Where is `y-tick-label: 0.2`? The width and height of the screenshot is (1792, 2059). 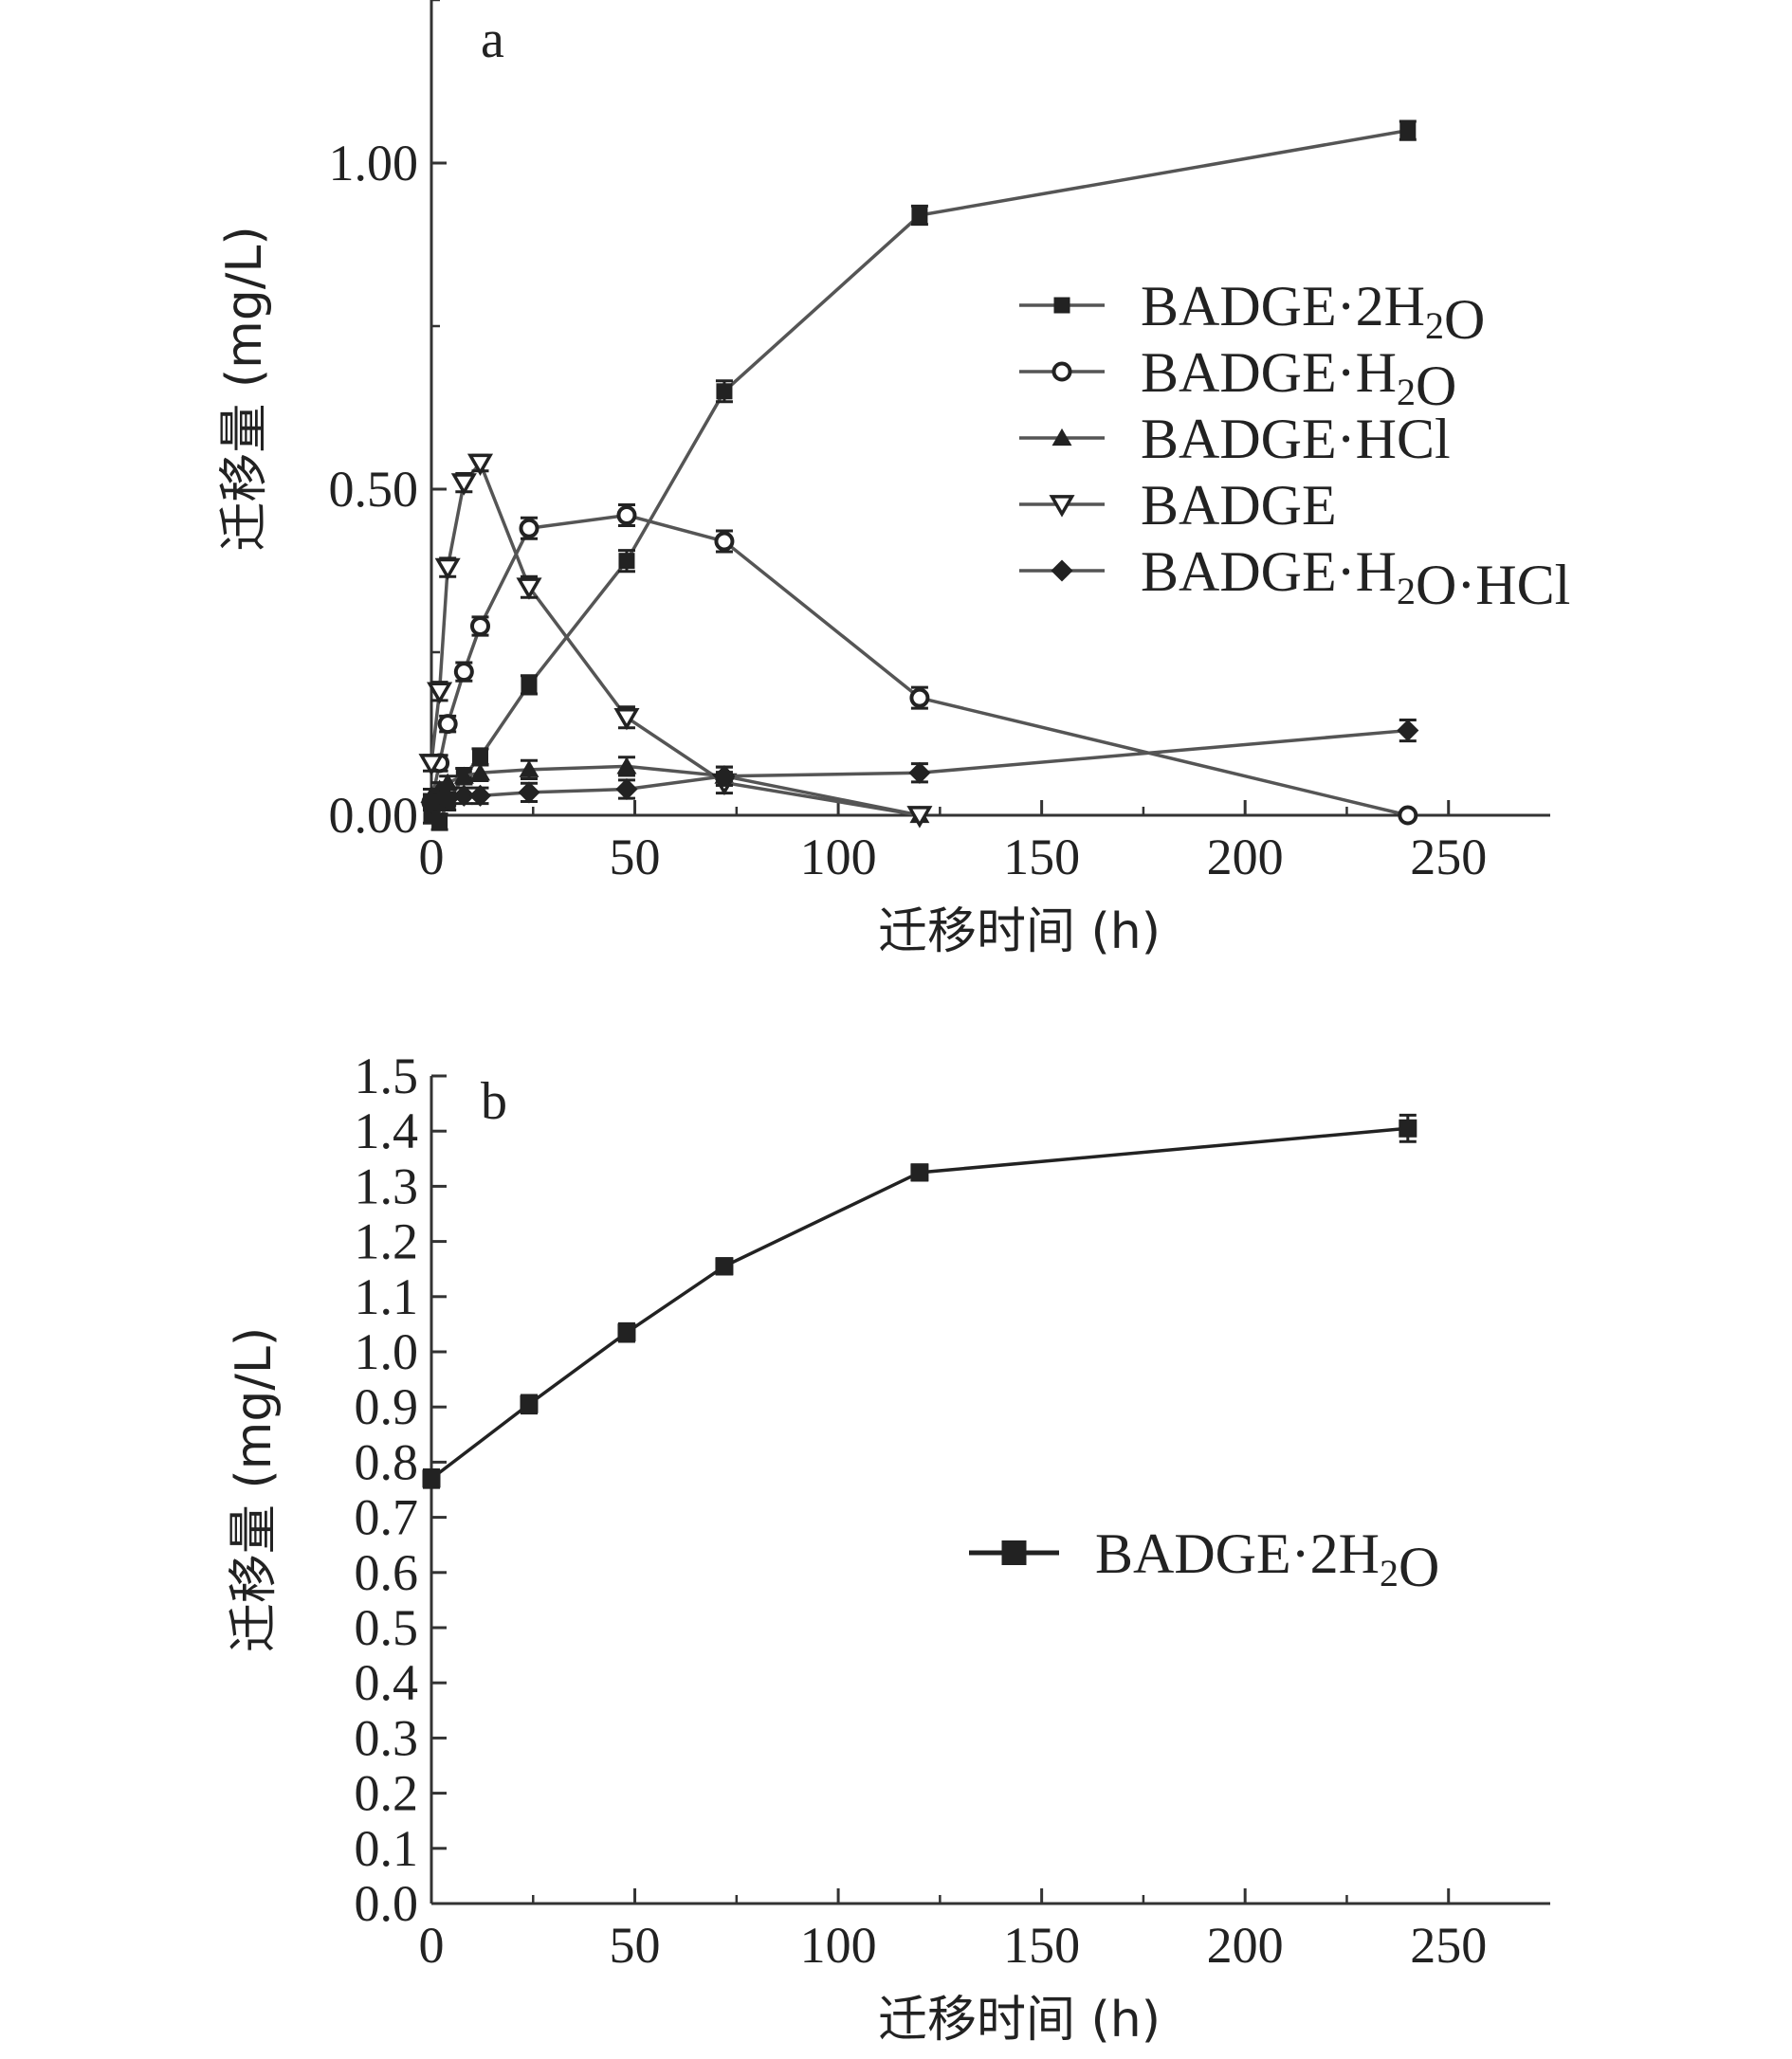
y-tick-label: 0.2 is located at coordinates (387, 1793).